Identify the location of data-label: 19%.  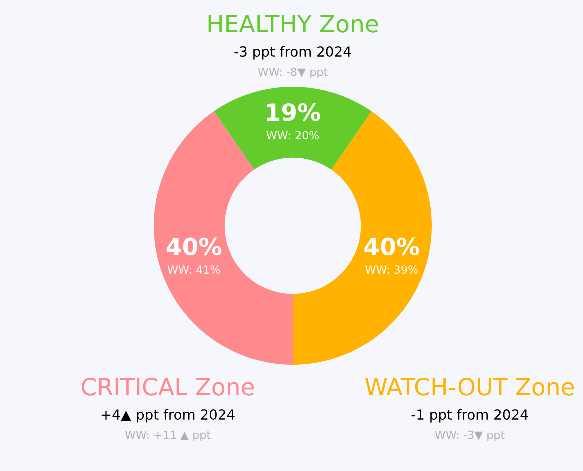
(294, 112).